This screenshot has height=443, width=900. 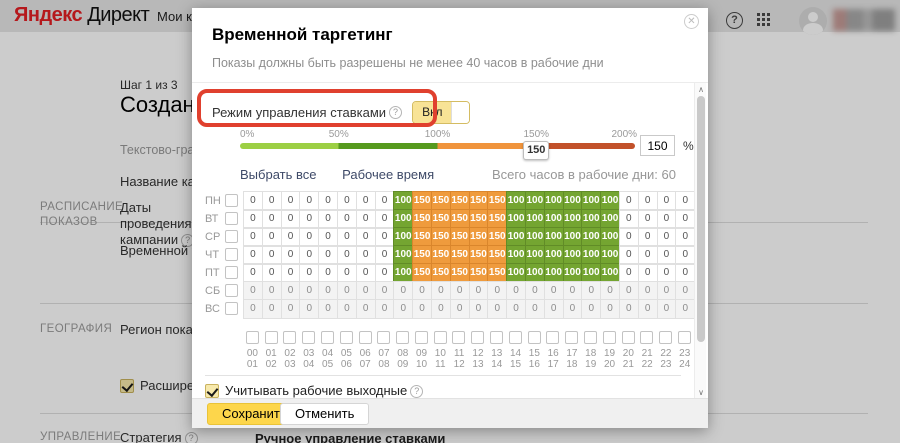 I want to click on yandex-direct-logo: Яндекс Директ, so click(x=82, y=15).